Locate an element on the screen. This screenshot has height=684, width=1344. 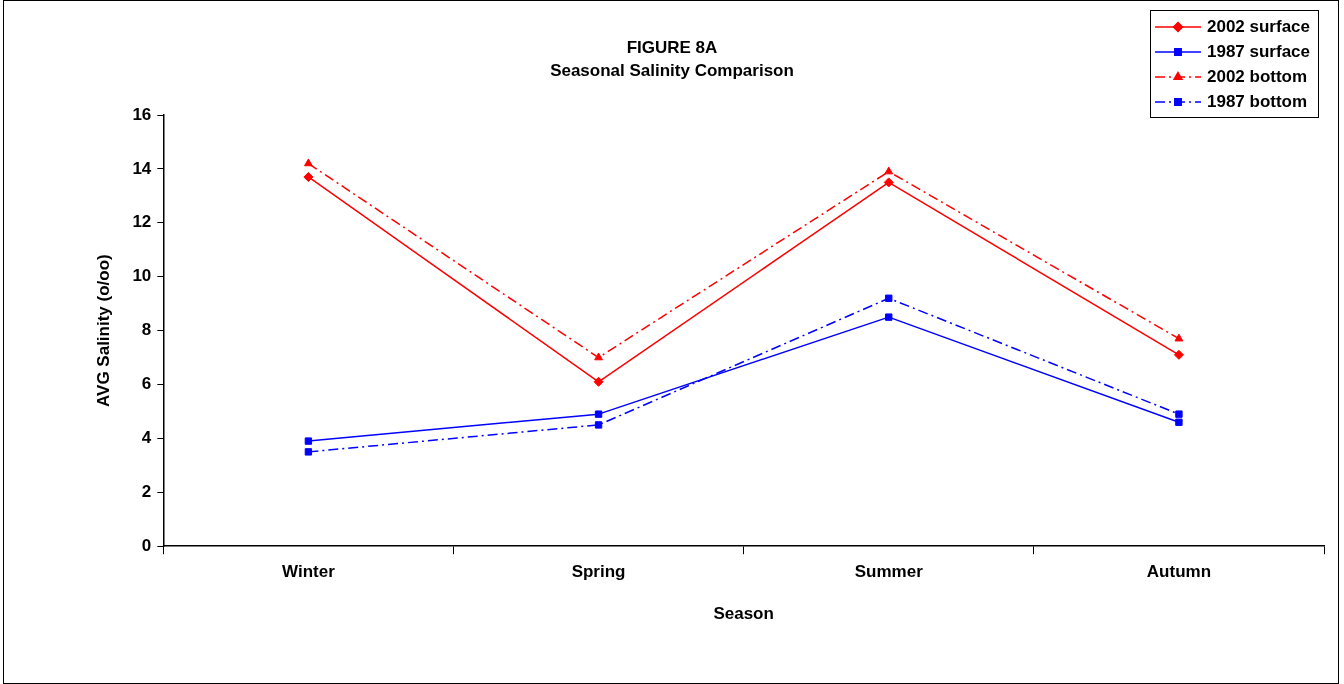
x-tick-label: Autumn is located at coordinates (1179, 572).